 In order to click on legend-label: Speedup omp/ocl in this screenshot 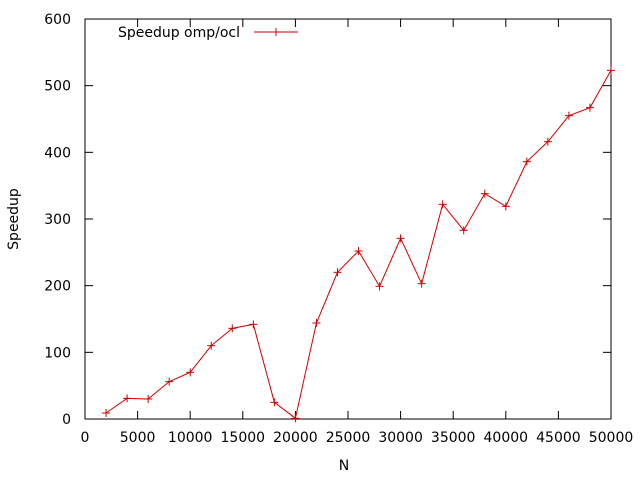, I will do `click(179, 33)`.